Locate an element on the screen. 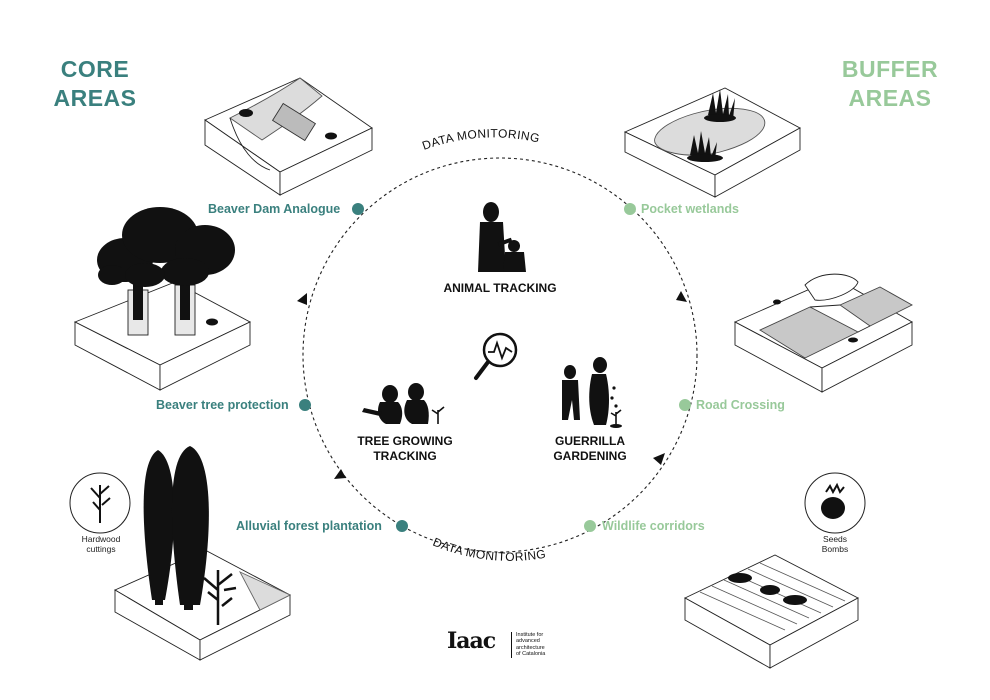 The height and width of the screenshot is (700, 990). node-wildlife is located at coordinates (590, 526).